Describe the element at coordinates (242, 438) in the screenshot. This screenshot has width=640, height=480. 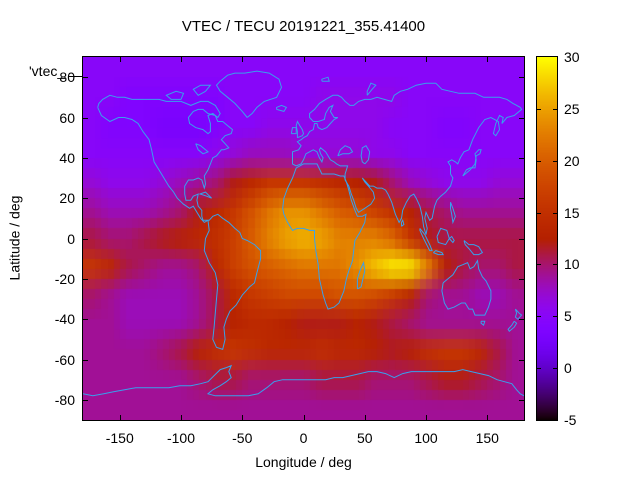
I see `x-tick-label: -50` at that location.